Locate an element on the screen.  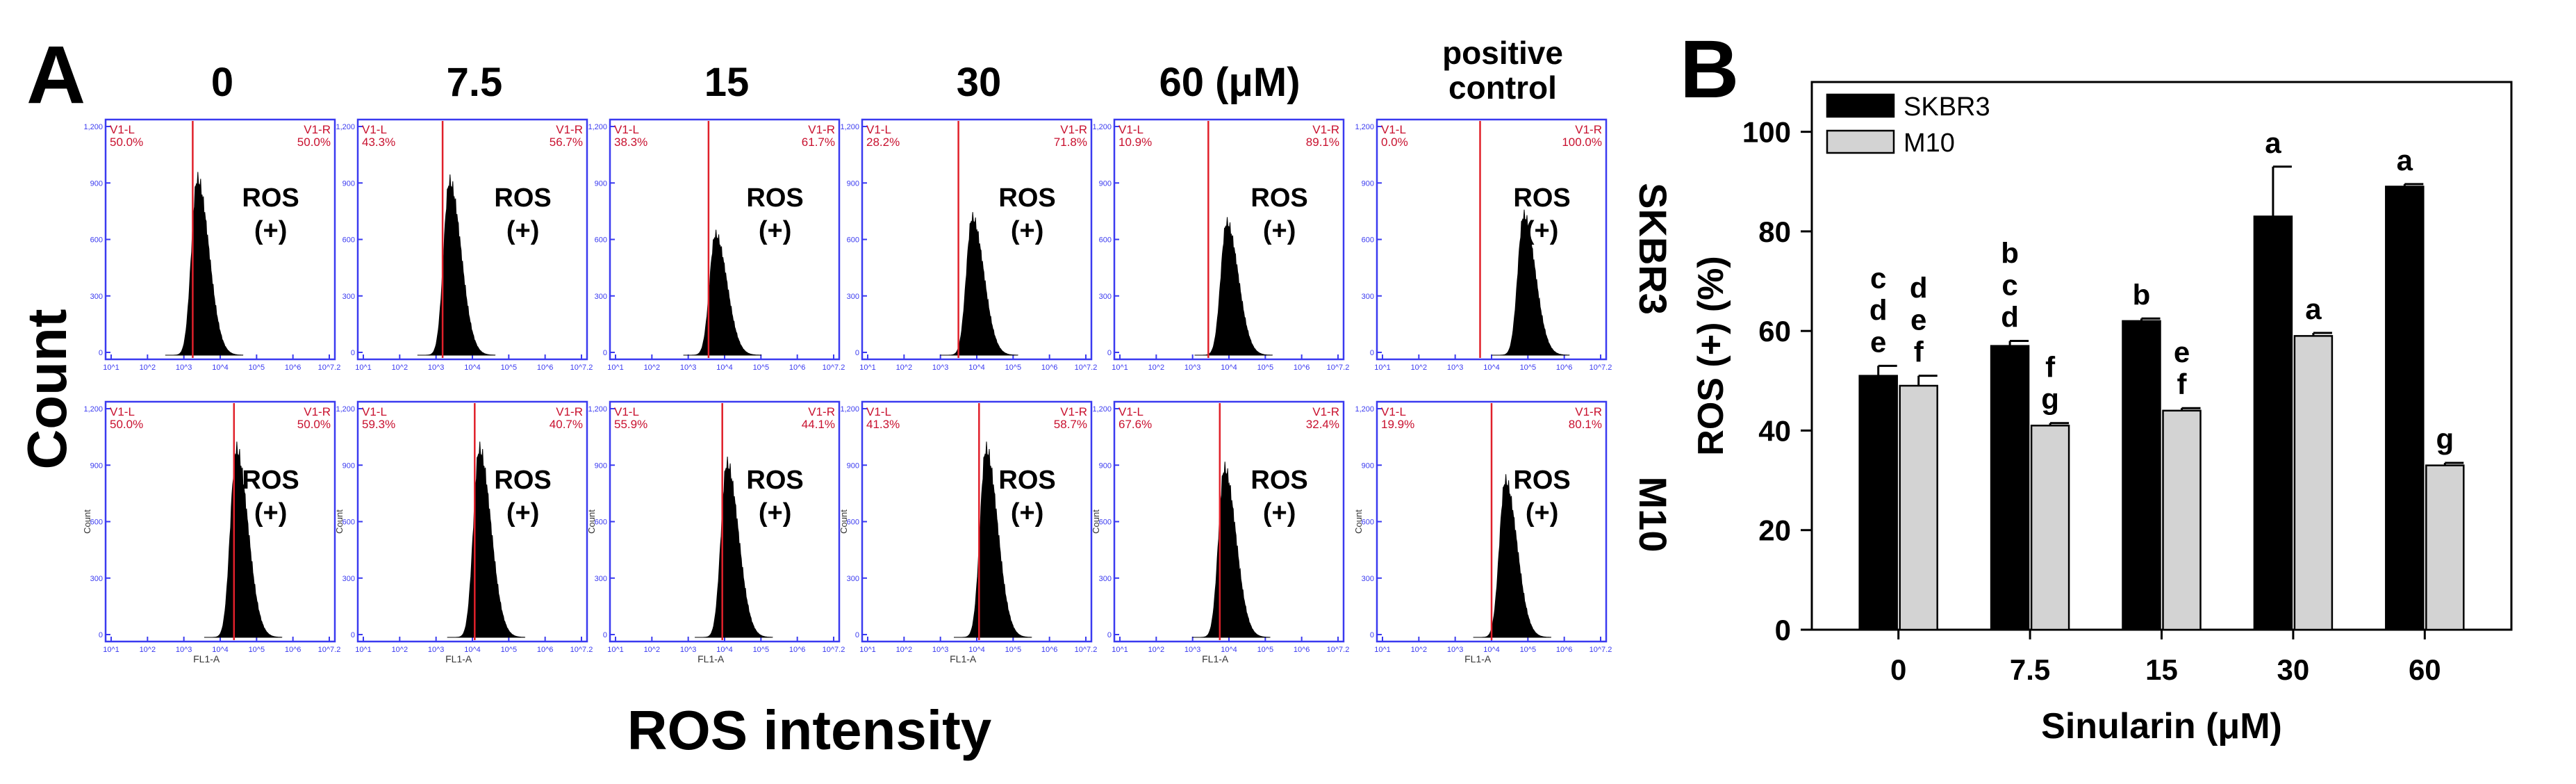
gate-right-percent: 40.7% is located at coordinates (566, 424).